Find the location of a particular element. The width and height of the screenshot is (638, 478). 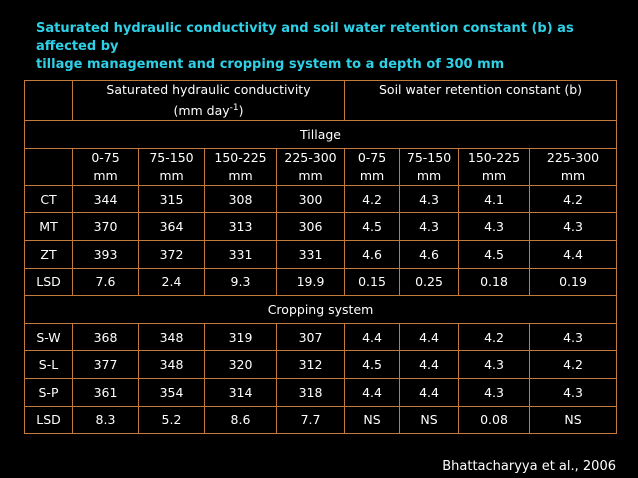

table-row: LSD 7.6 2.4 9.3 19.9 0.15 0.25 0.18 0.19 is located at coordinates (321, 282).